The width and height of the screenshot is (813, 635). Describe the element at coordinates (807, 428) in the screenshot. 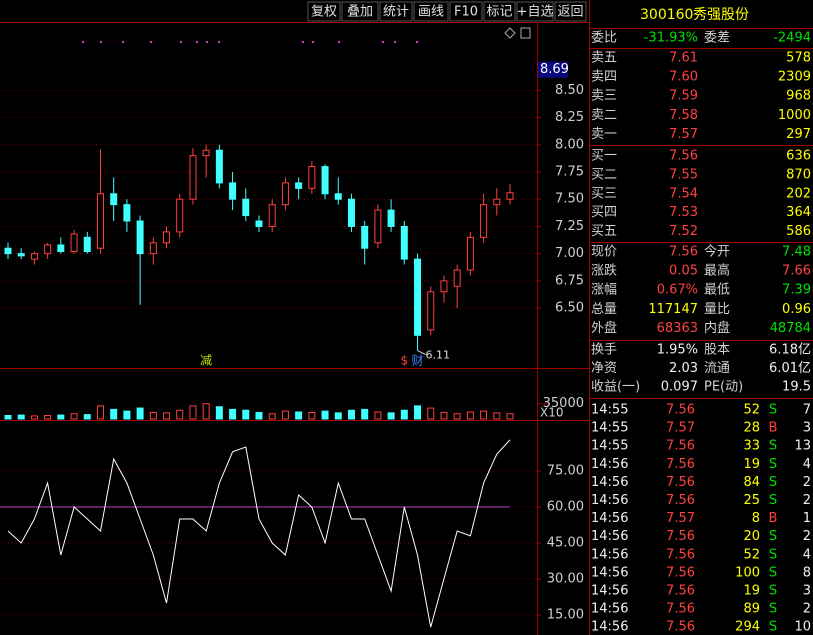

I see `trade-count: 3` at that location.